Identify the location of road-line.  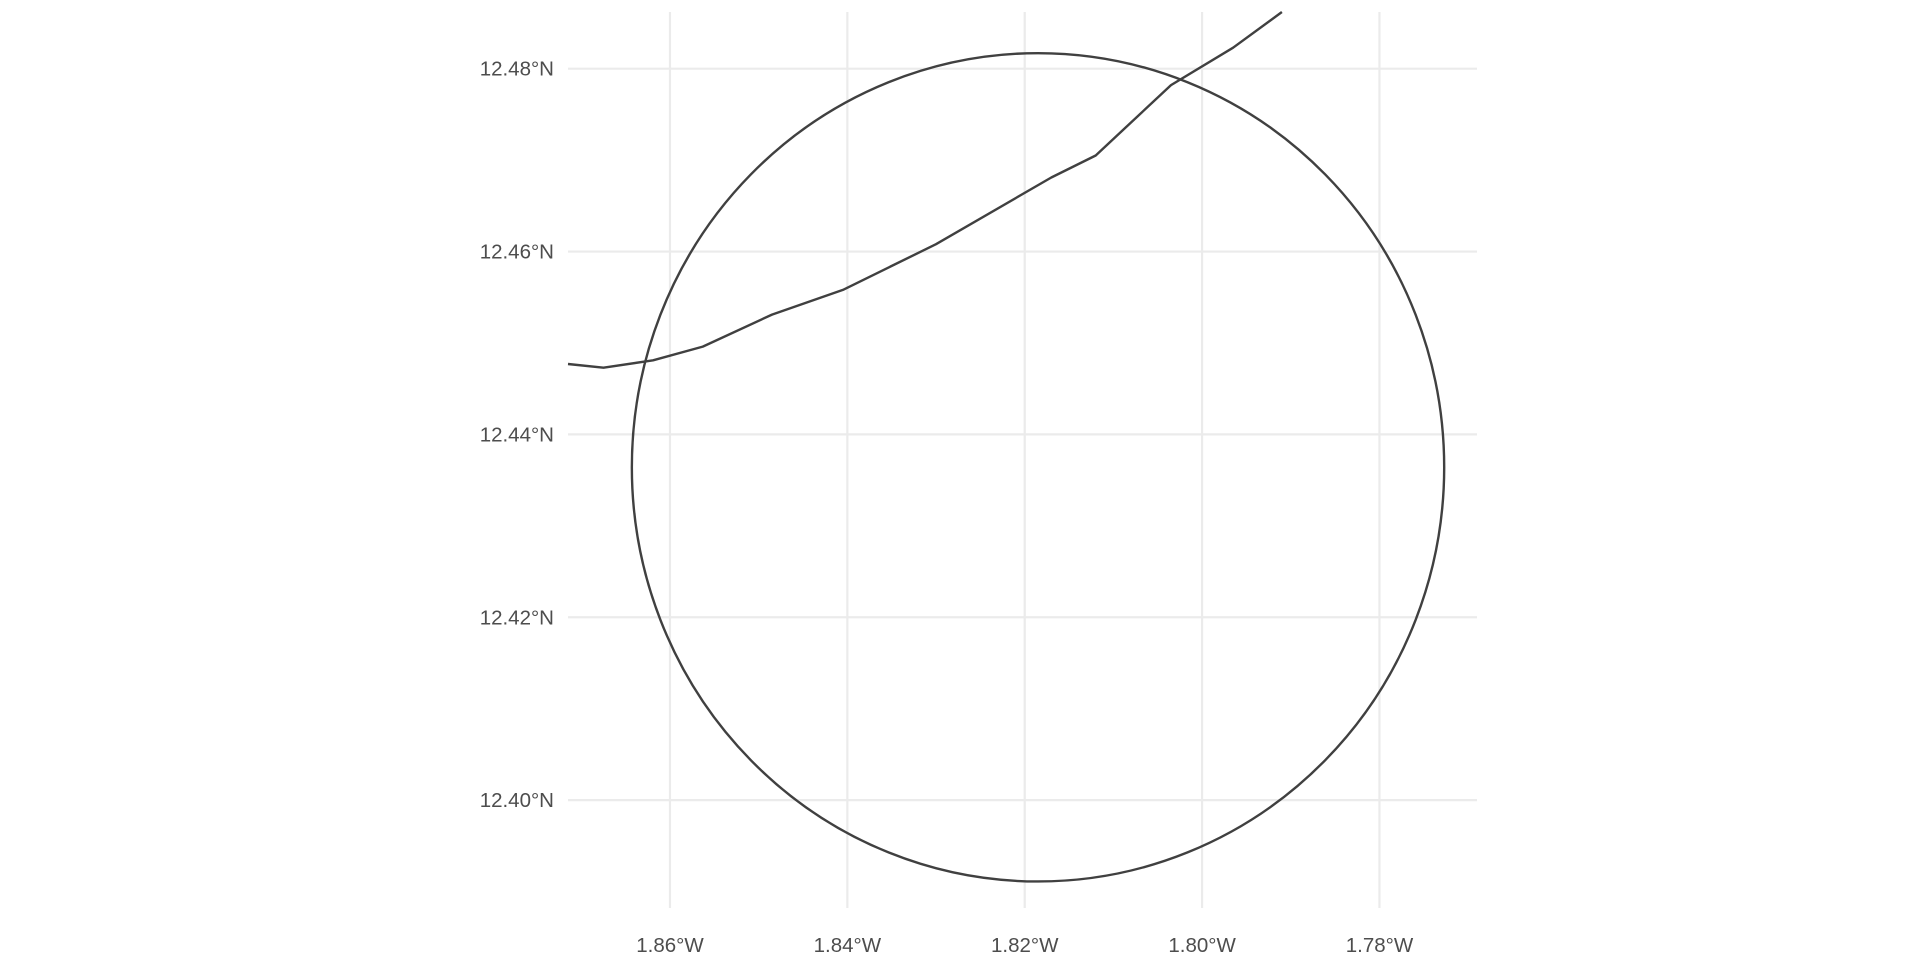
(925, 190).